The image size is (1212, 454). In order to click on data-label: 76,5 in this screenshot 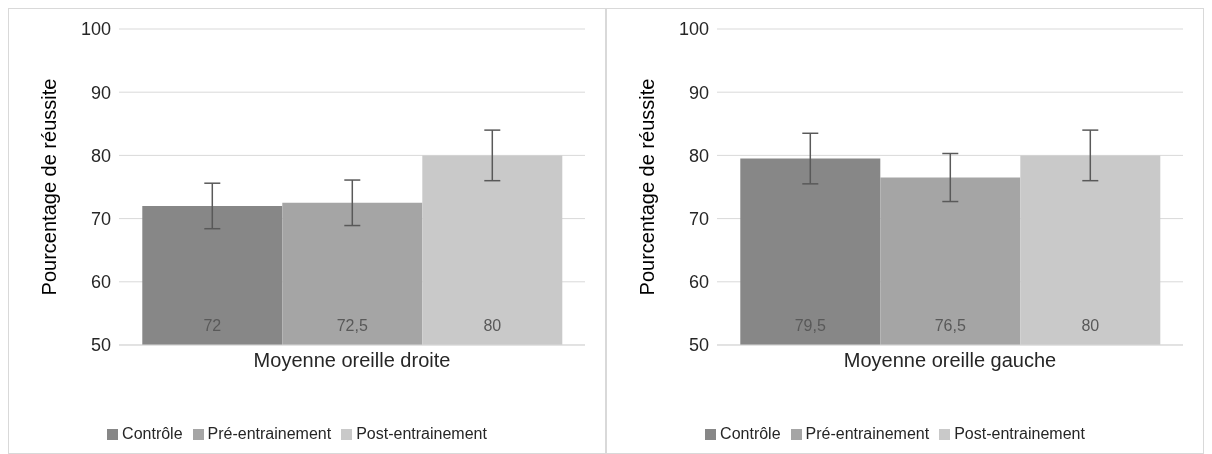, I will do `click(950, 325)`.